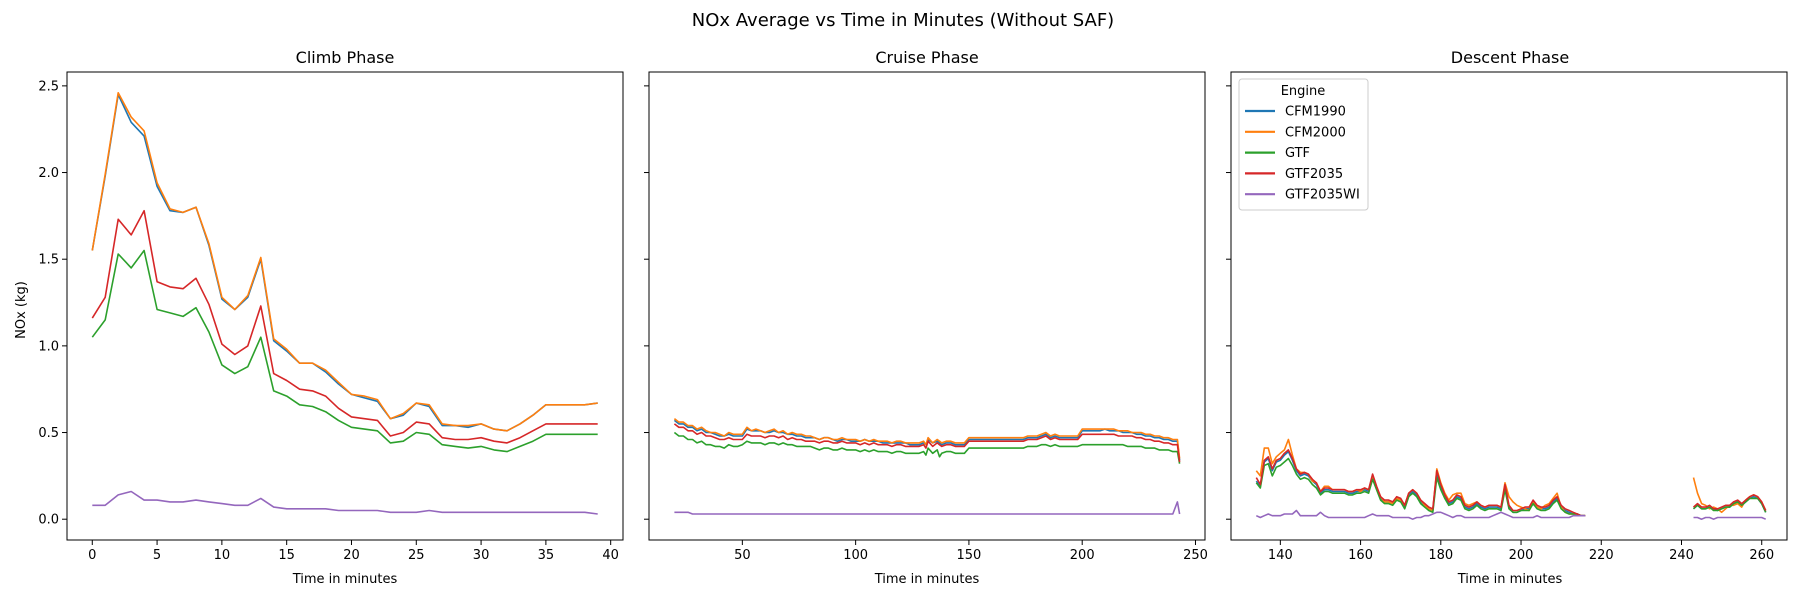 The height and width of the screenshot is (600, 1800). I want to click on legend: Engine CFM1990 CFM2000 GTF GTF2035 GTF2035WI, so click(1303, 144).